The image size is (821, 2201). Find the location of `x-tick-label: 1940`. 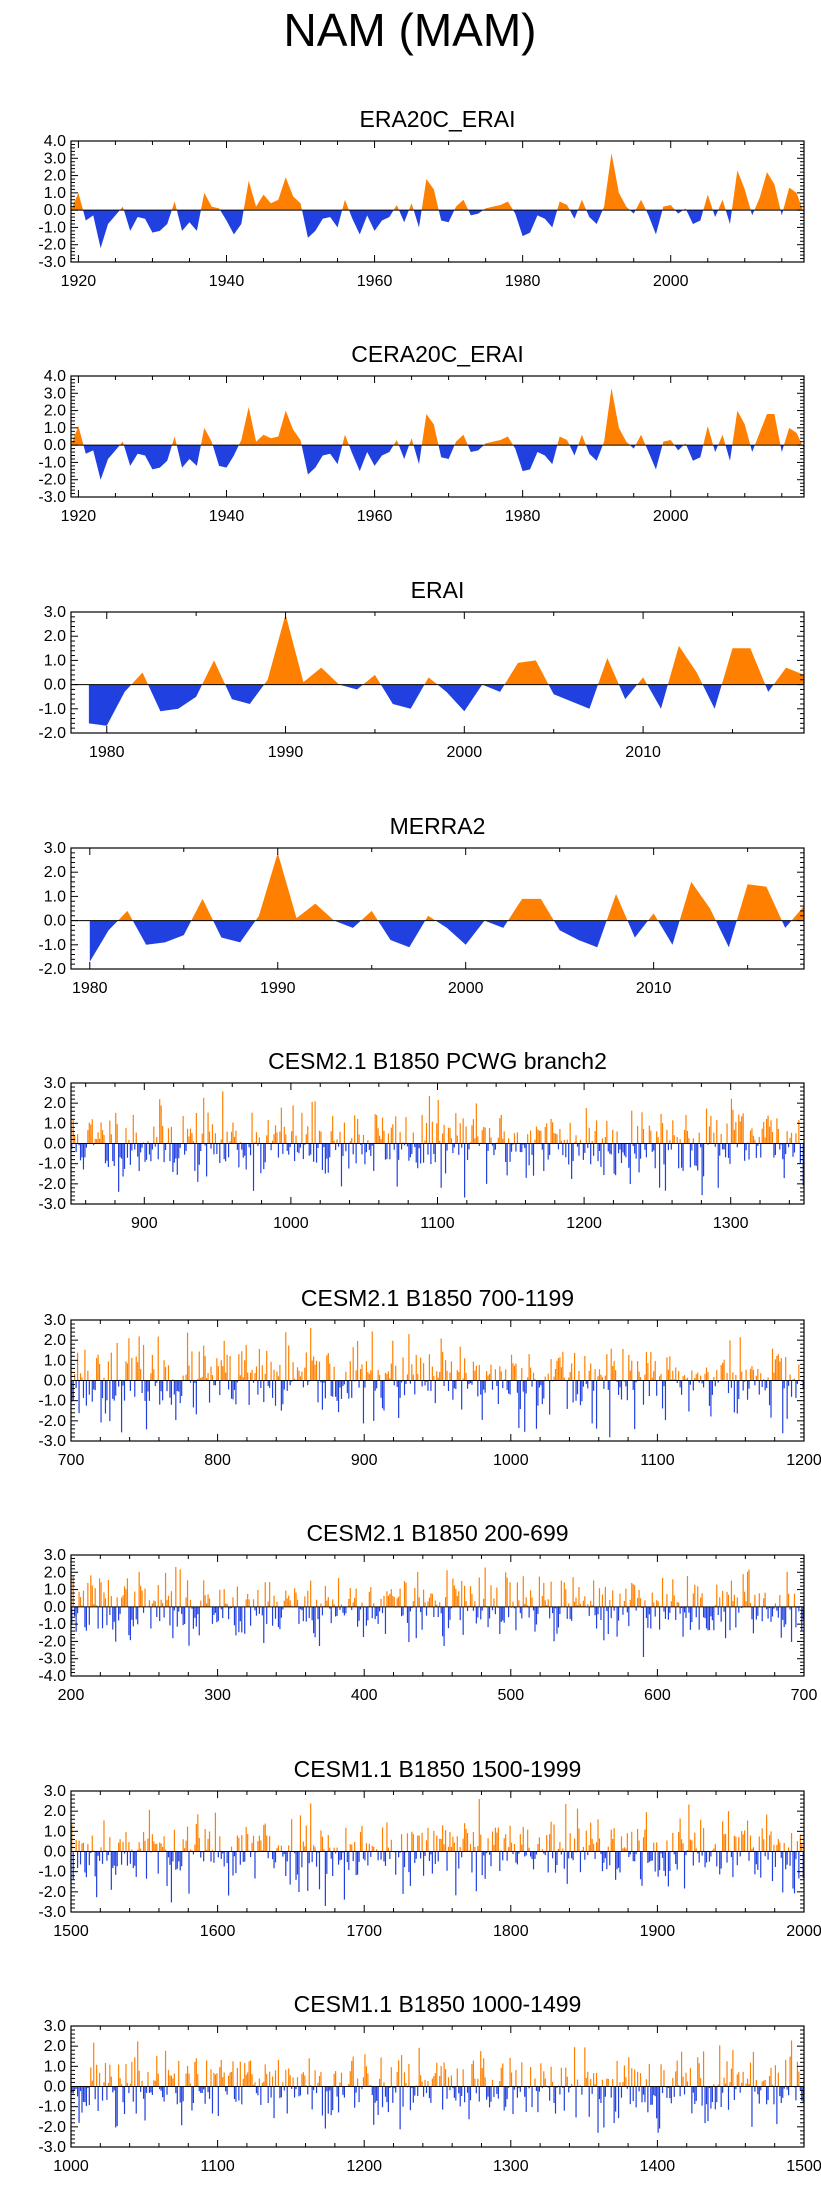

x-tick-label: 1940 is located at coordinates (227, 281).